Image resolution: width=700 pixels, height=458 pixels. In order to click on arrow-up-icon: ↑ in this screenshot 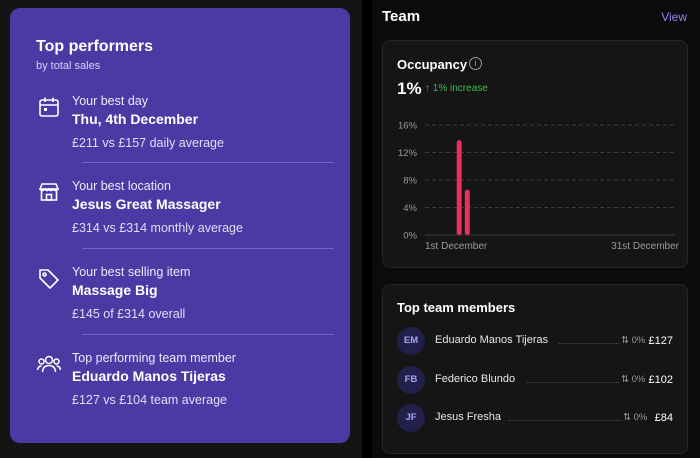, I will do `click(427, 88)`.